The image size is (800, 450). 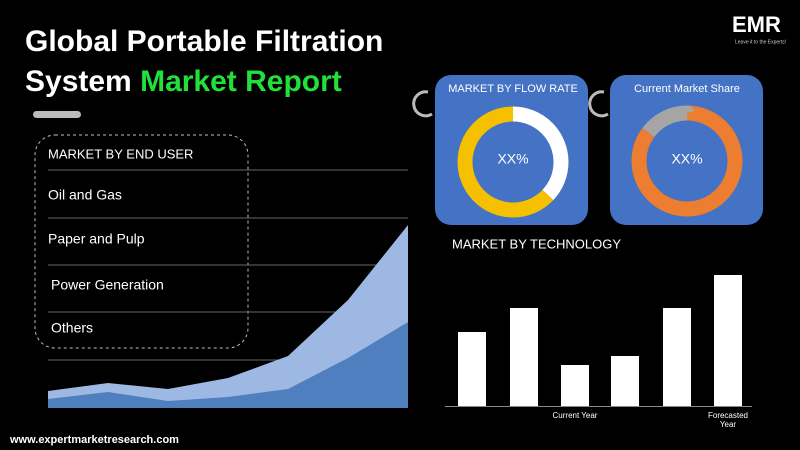 I want to click on legend-box, so click(x=141, y=241).